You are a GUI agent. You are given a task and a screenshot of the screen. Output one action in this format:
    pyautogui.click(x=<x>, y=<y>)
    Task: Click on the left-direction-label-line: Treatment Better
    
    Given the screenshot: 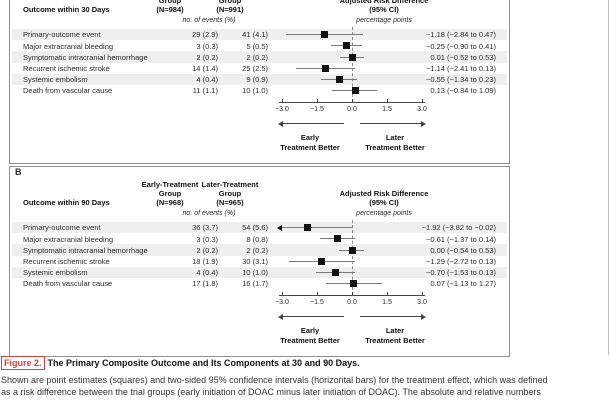 What is the action you would take?
    pyautogui.click(x=310, y=147)
    